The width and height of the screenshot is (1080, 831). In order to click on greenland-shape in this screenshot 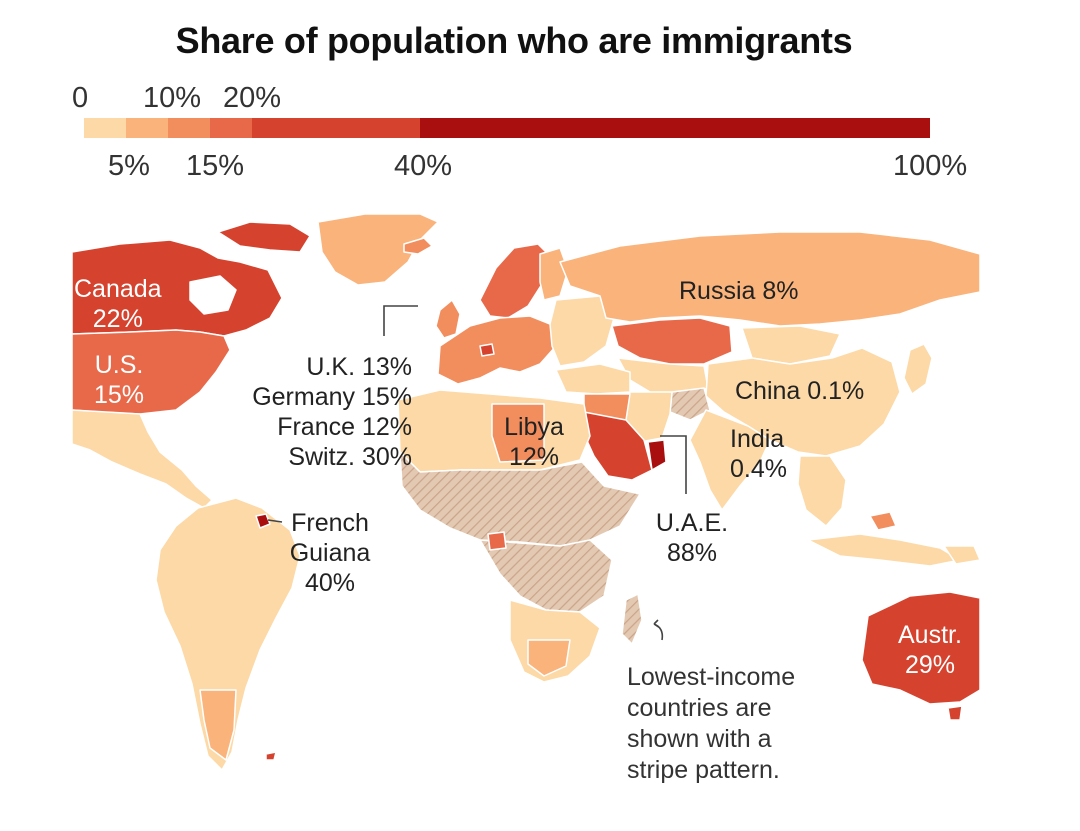, I will do `click(378, 249)`.